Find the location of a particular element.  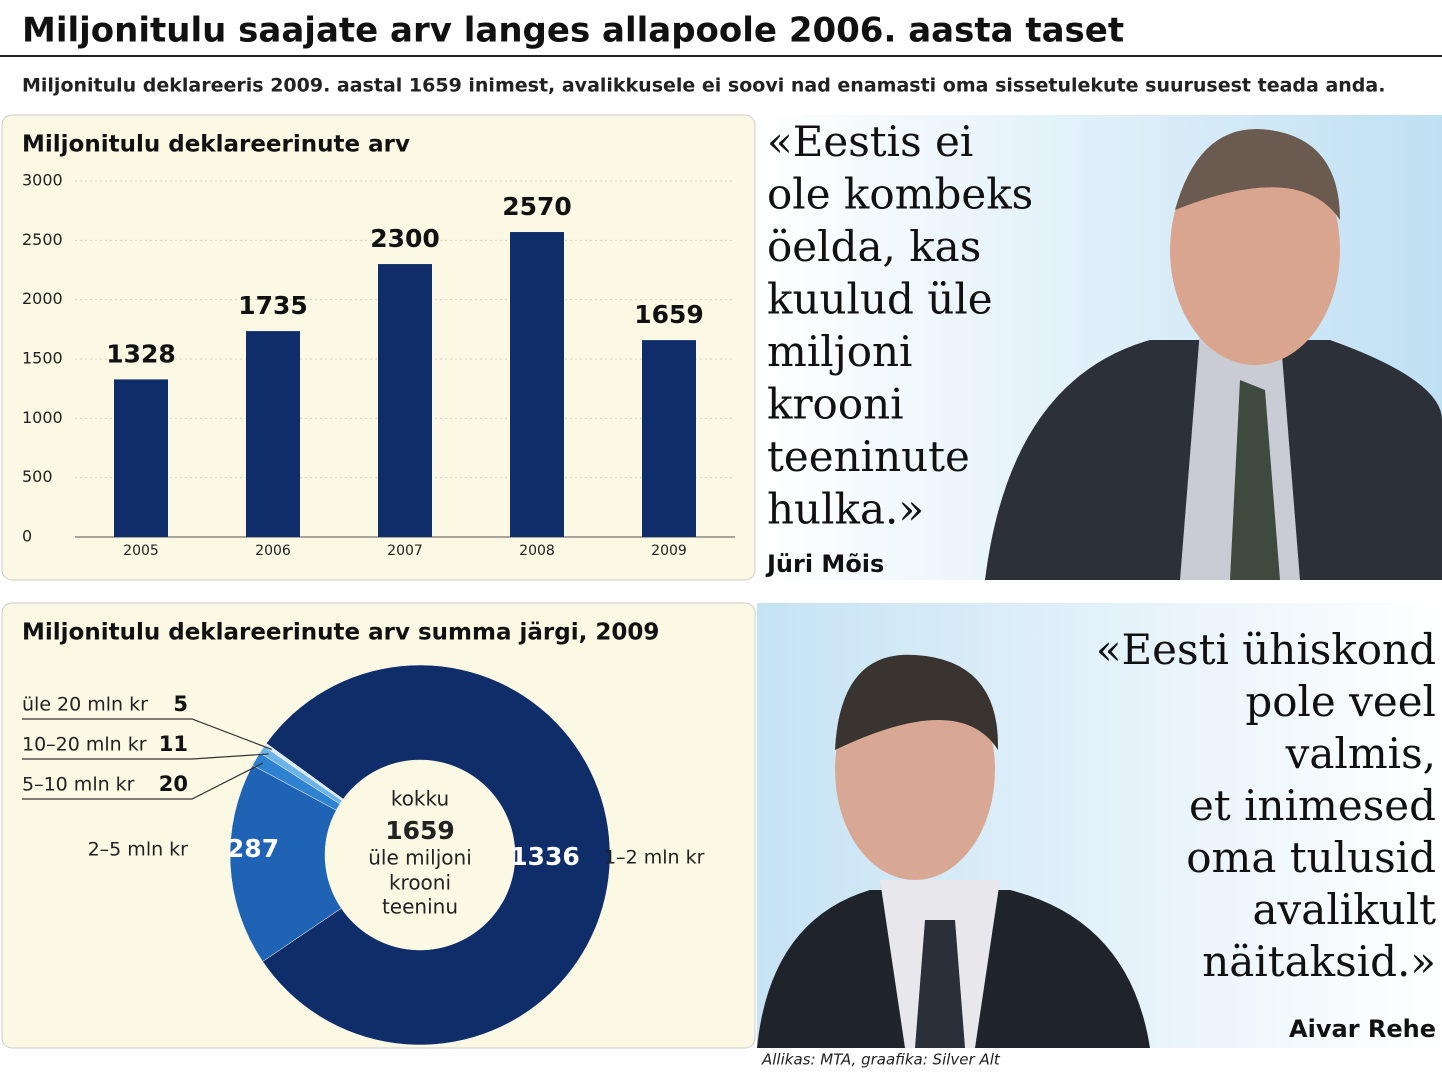

quote-line: öelda, kas is located at coordinates (874, 246).